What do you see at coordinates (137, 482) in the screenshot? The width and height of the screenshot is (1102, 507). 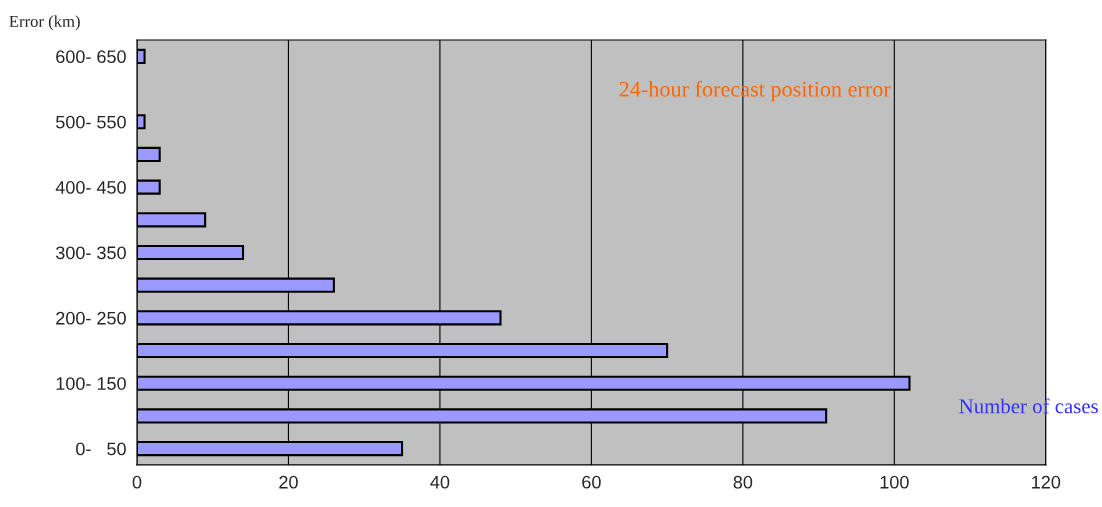 I see `x-tick-label: 0` at bounding box center [137, 482].